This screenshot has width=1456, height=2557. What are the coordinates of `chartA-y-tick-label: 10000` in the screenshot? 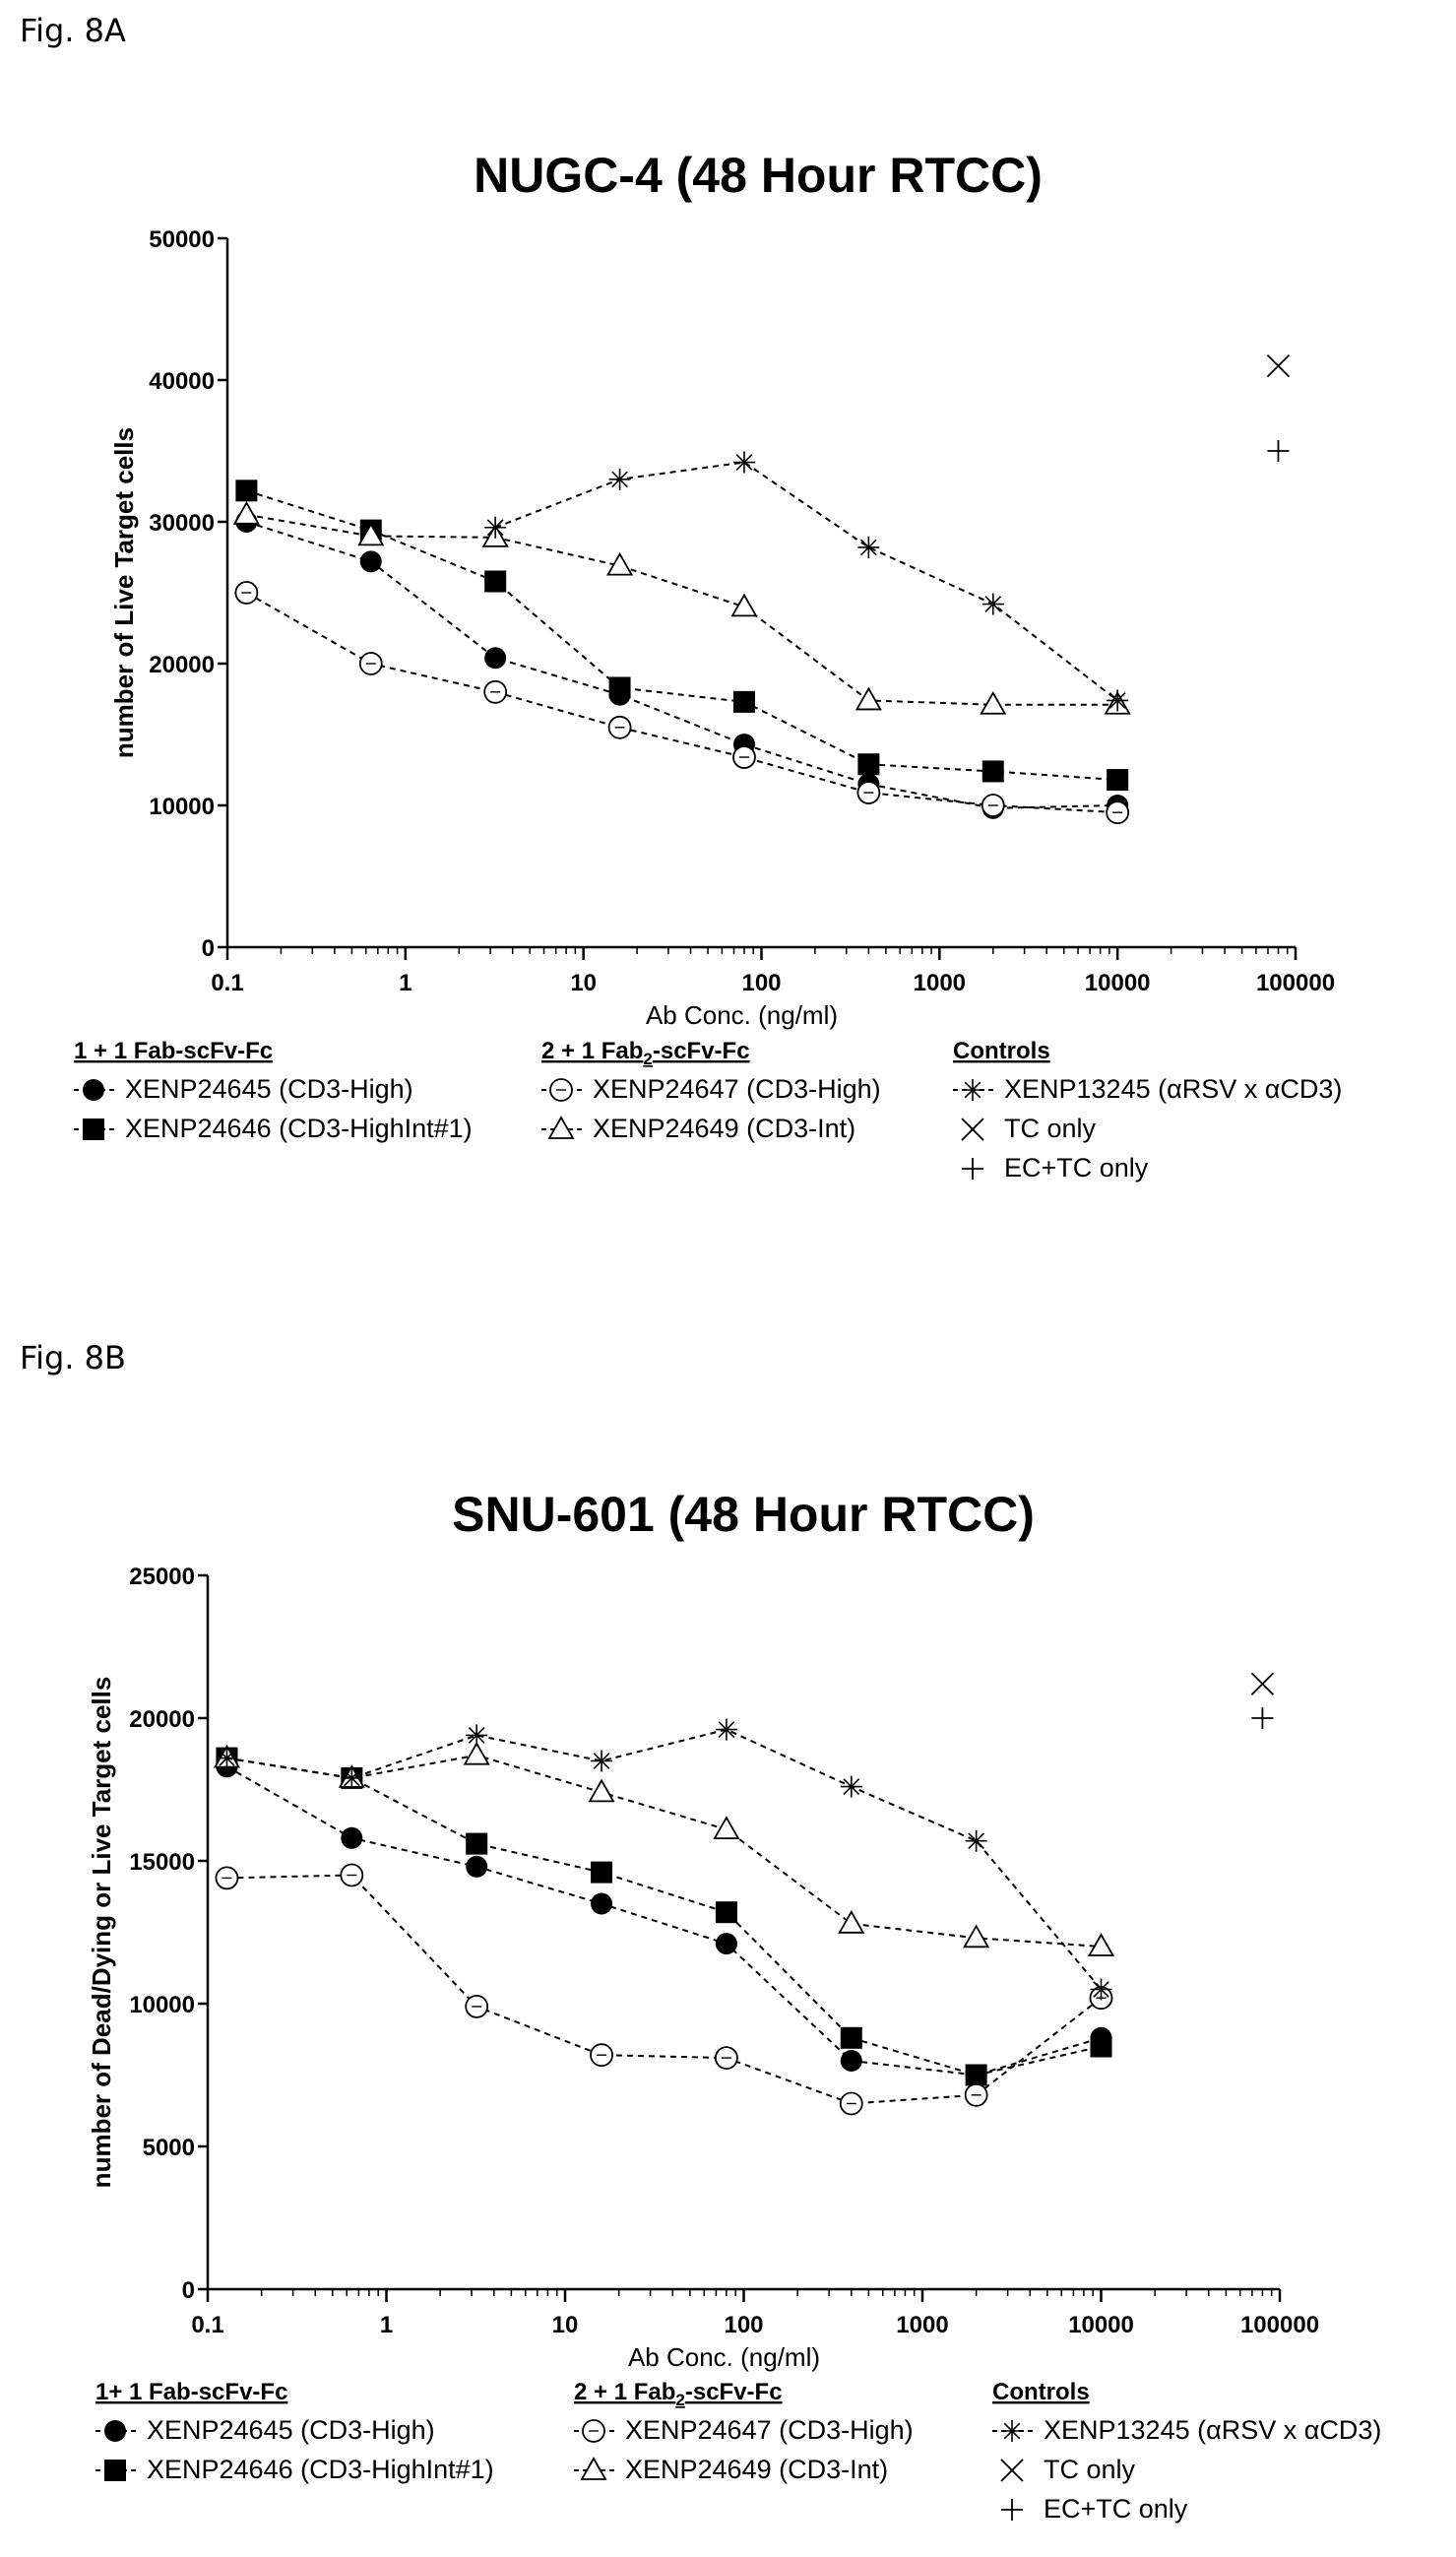 It's located at (182, 807).